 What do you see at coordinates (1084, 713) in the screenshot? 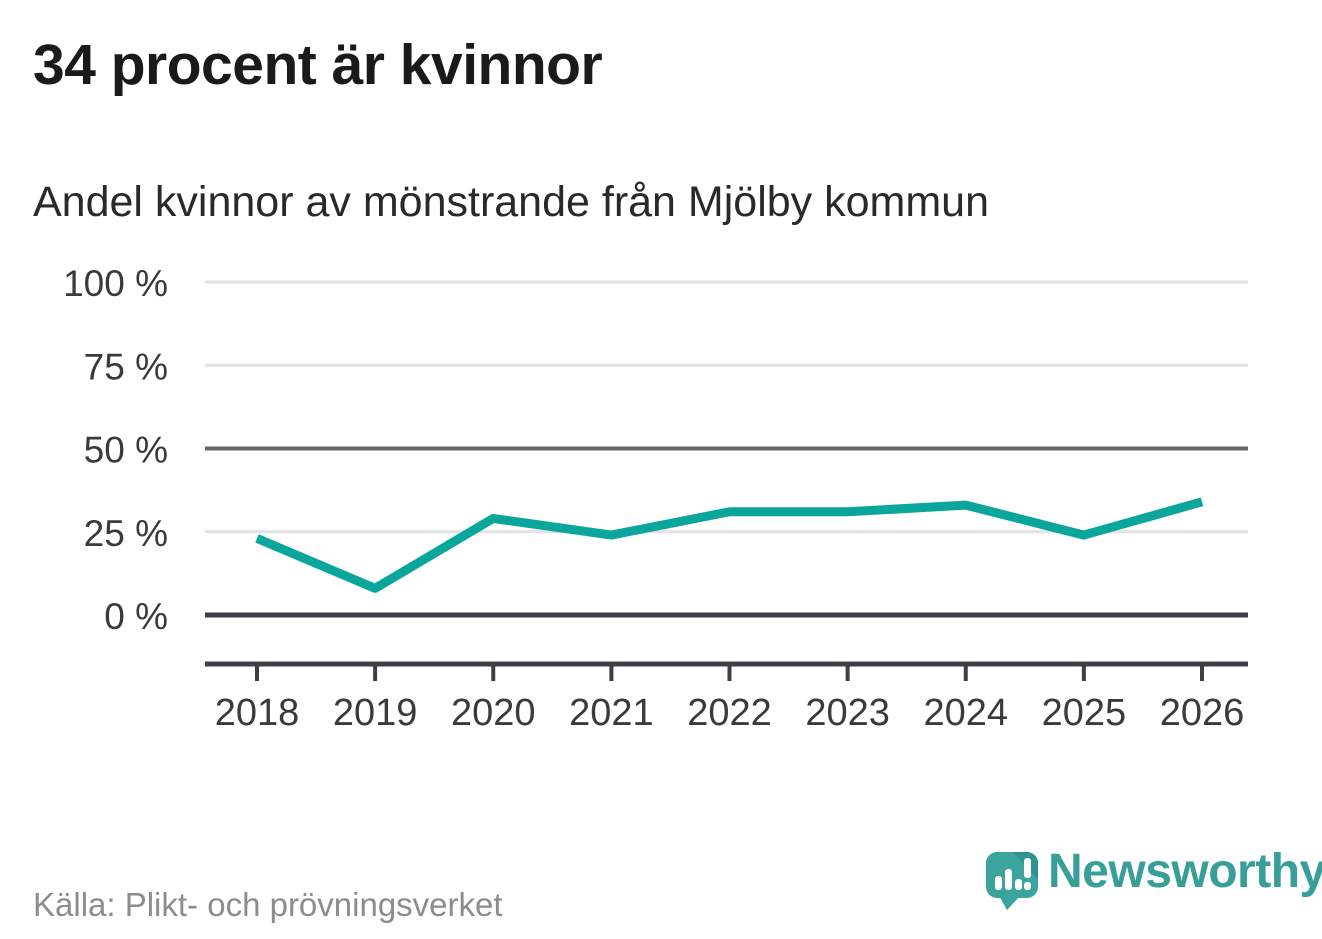
I see `x-axis-label: 2025` at bounding box center [1084, 713].